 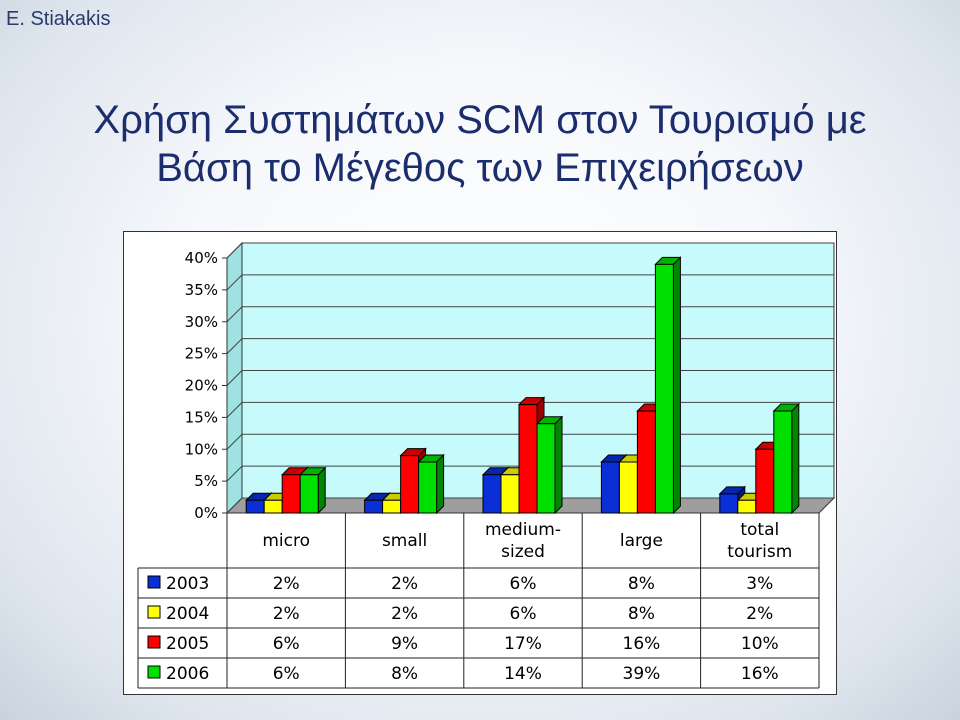 What do you see at coordinates (206, 513) in the screenshot?
I see `y-tick-label: 0%` at bounding box center [206, 513].